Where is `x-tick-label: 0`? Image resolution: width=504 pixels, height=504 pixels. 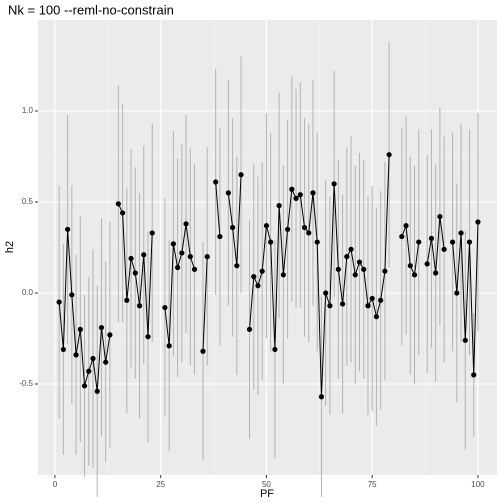 x-tick-label: 0 is located at coordinates (55, 484).